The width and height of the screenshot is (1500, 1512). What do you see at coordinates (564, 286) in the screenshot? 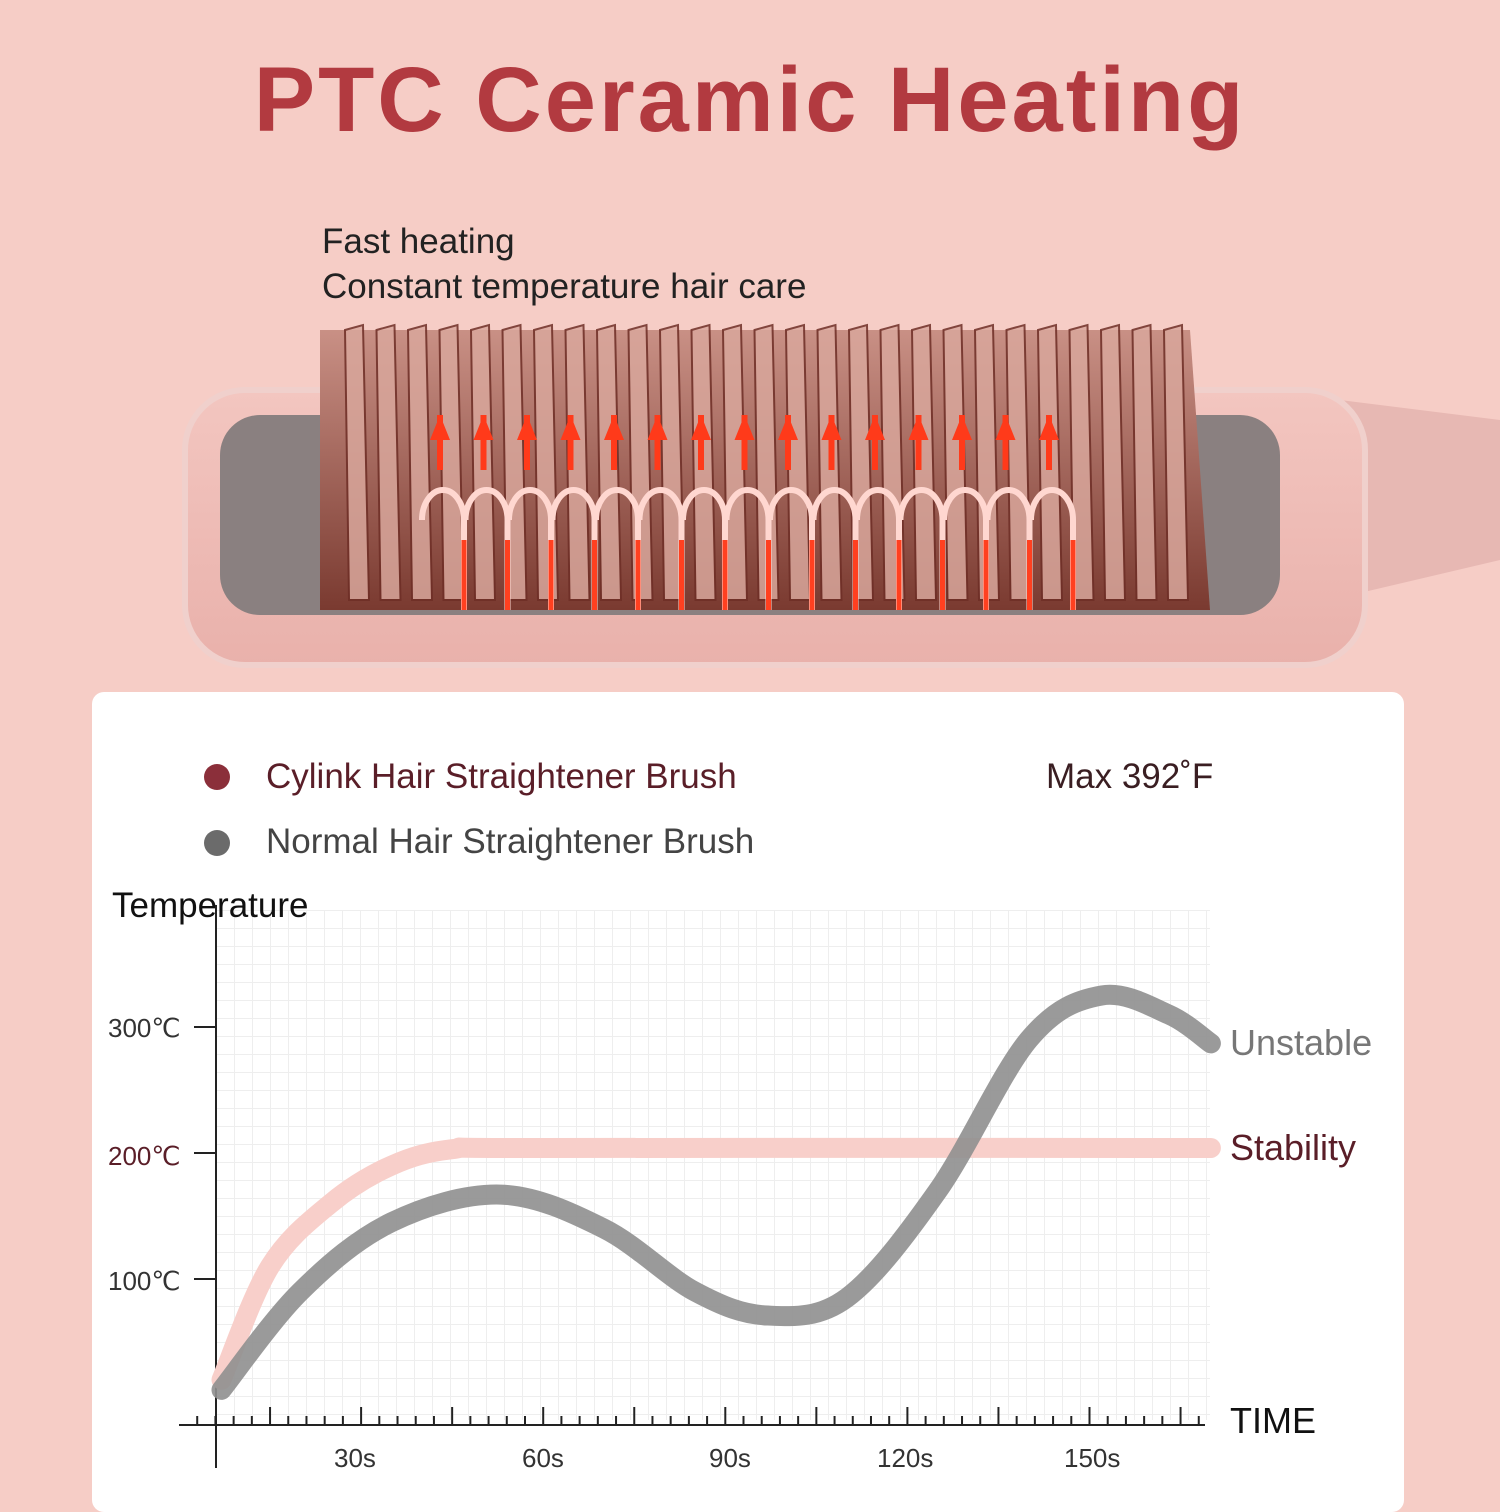
I see `feature-constant-temperature: Constant temperature hair care` at bounding box center [564, 286].